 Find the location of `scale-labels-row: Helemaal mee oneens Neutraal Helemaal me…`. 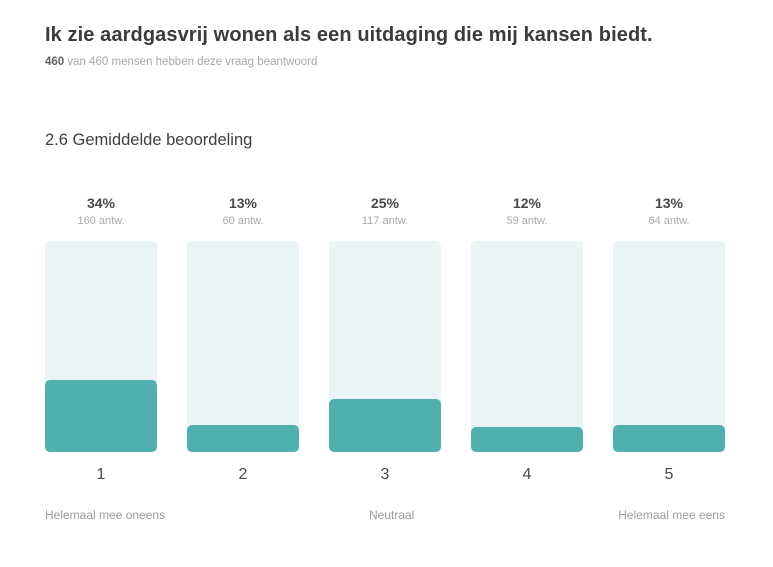

scale-labels-row: Helemaal mee oneens Neutraal Helemaal me… is located at coordinates (385, 515).